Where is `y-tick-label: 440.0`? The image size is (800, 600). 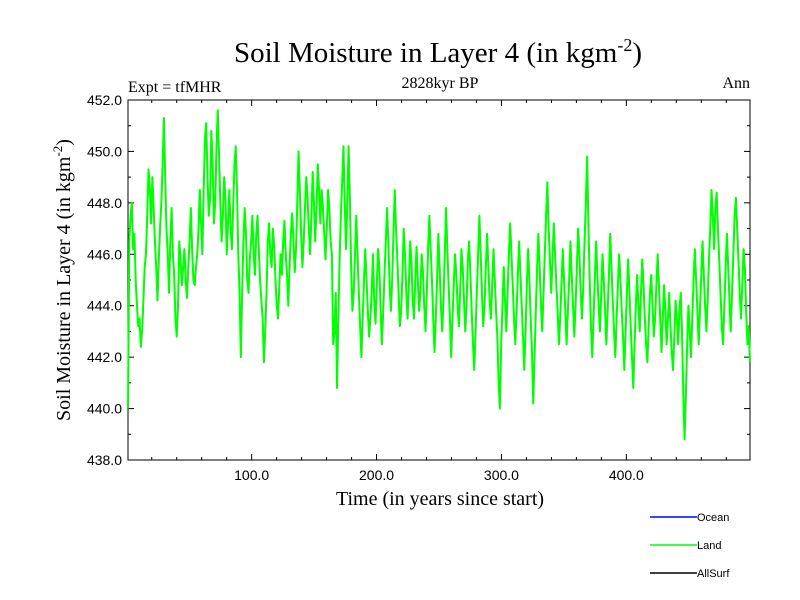
y-tick-label: 440.0 is located at coordinates (104, 409).